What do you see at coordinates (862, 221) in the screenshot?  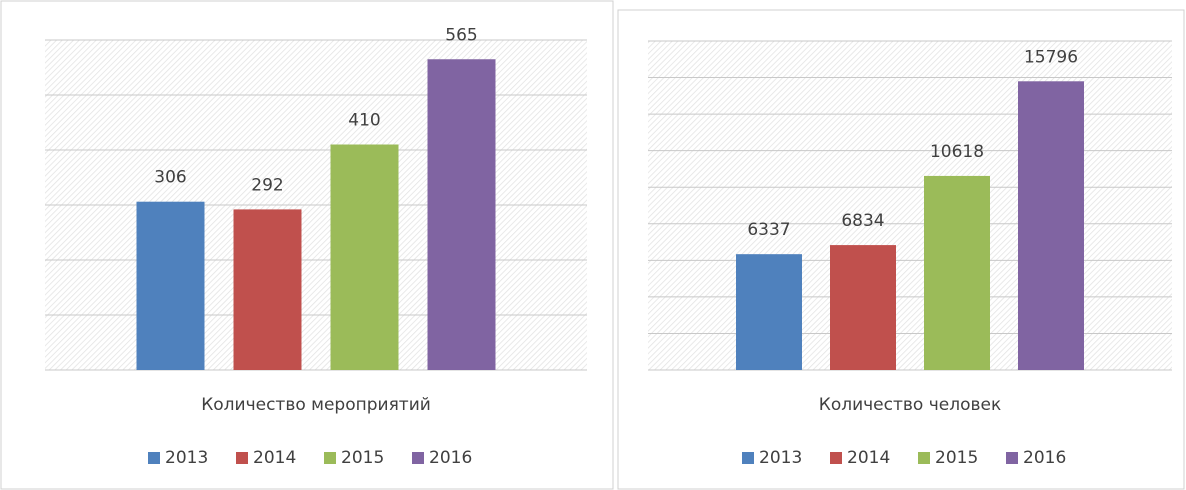 I see `data-label: 6834` at bounding box center [862, 221].